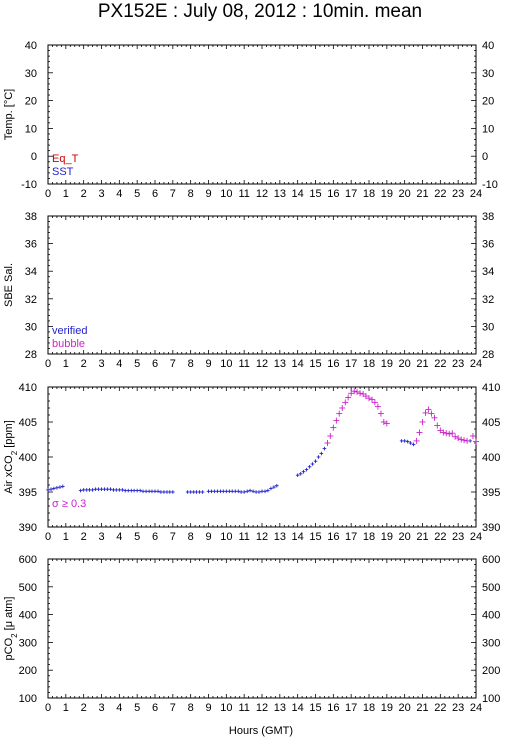 This screenshot has width=509, height=739. I want to click on x-tick-label: 24, so click(476, 364).